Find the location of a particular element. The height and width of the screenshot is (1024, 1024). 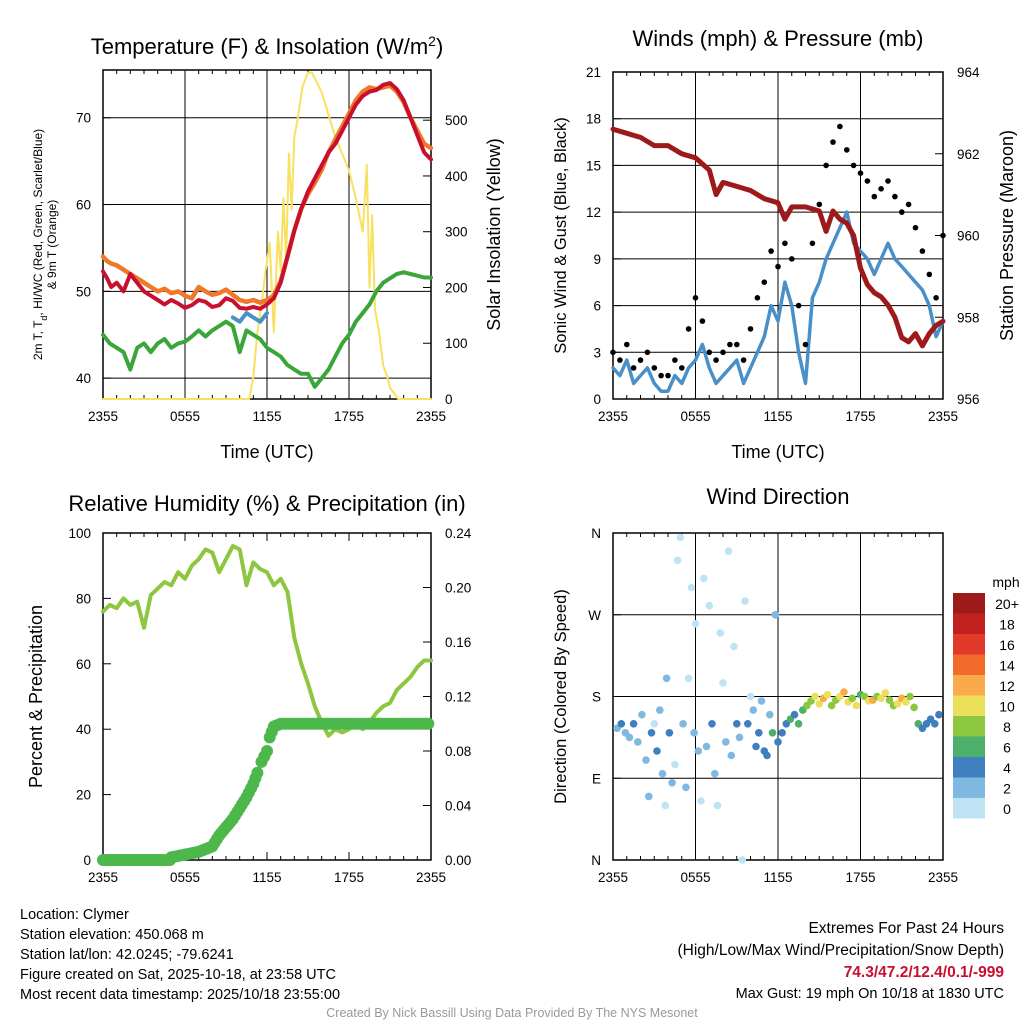

y-axis-label-rh: Percent & Precipitation is located at coordinates (36, 696).